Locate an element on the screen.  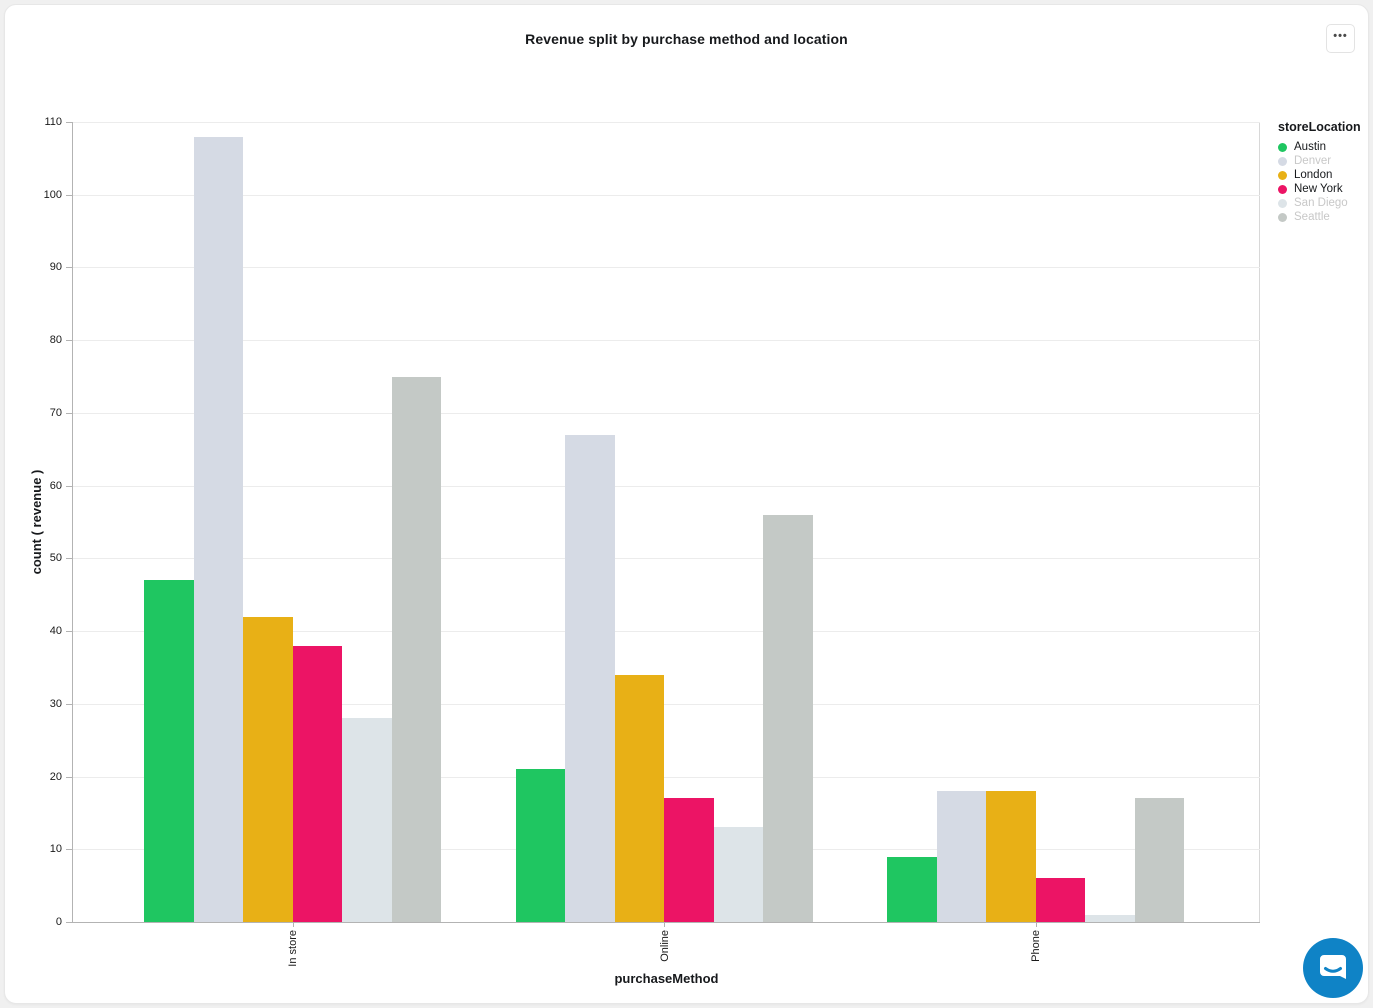
y-tick-label-10: 10 is located at coordinates (55, 849).